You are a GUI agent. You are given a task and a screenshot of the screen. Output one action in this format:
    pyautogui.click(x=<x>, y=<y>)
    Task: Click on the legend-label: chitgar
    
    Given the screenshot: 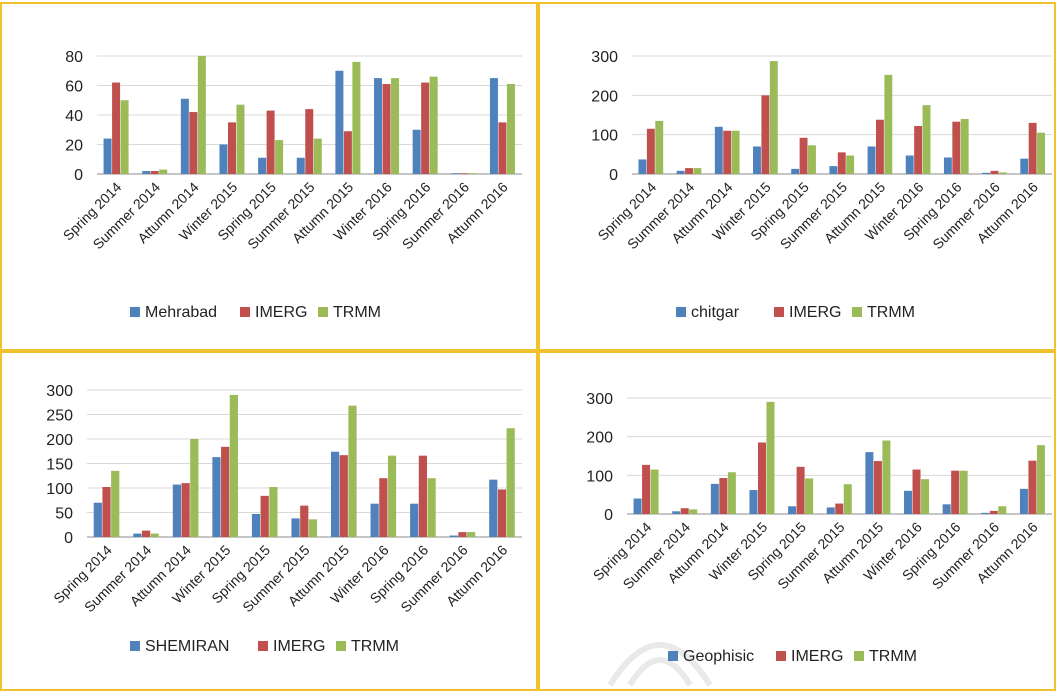 What is the action you would take?
    pyautogui.click(x=715, y=312)
    